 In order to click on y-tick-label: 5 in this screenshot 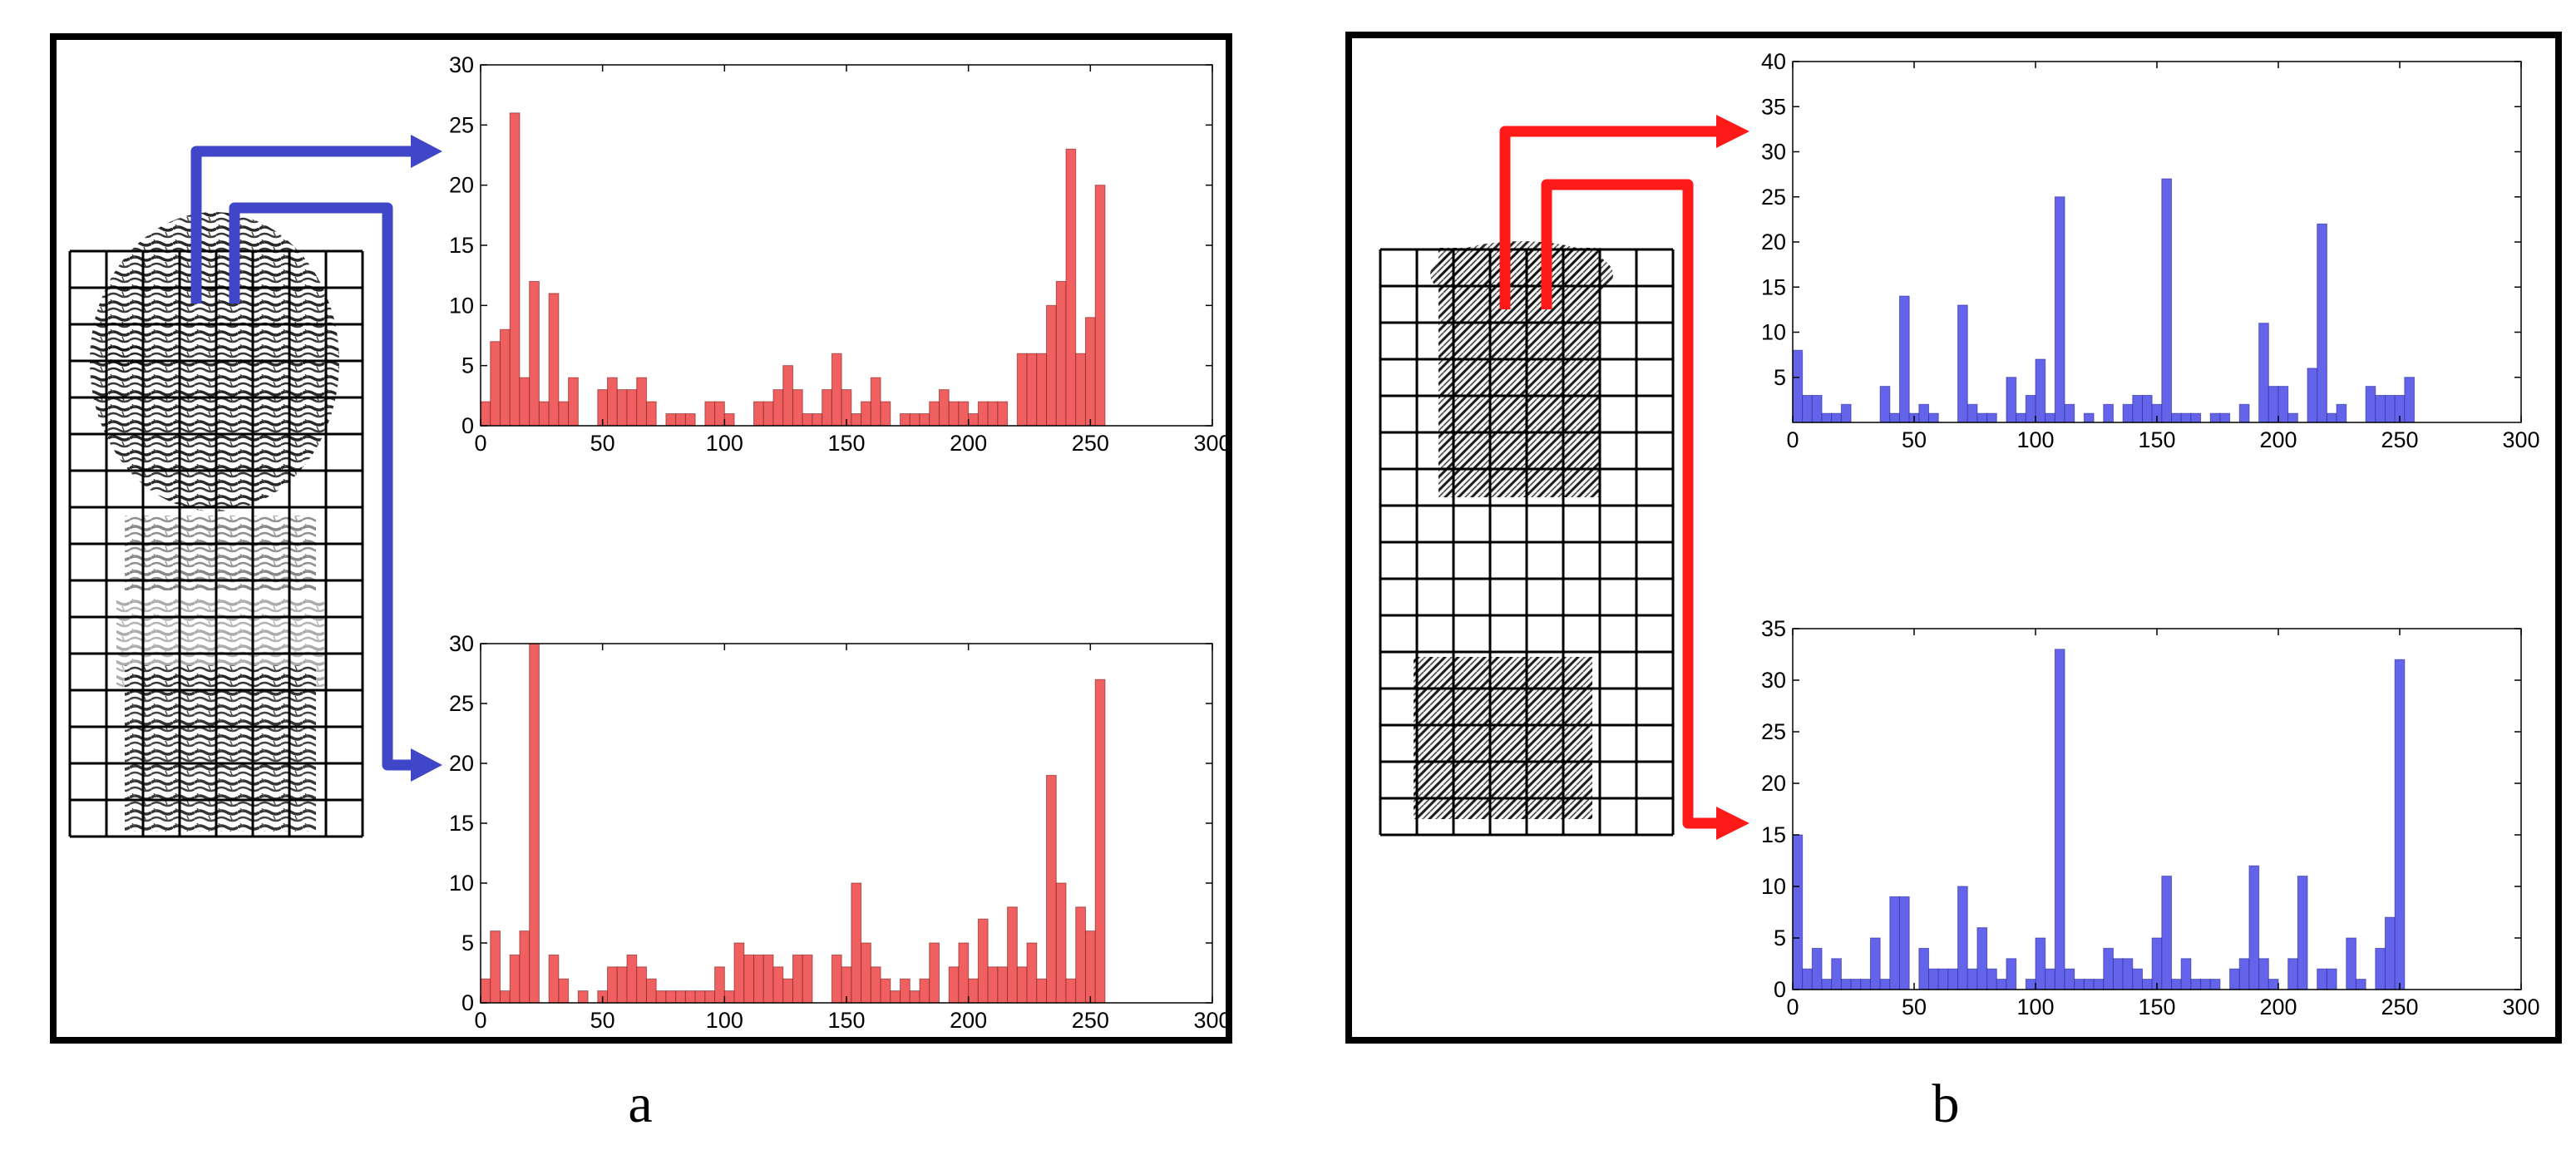, I will do `click(1780, 377)`.